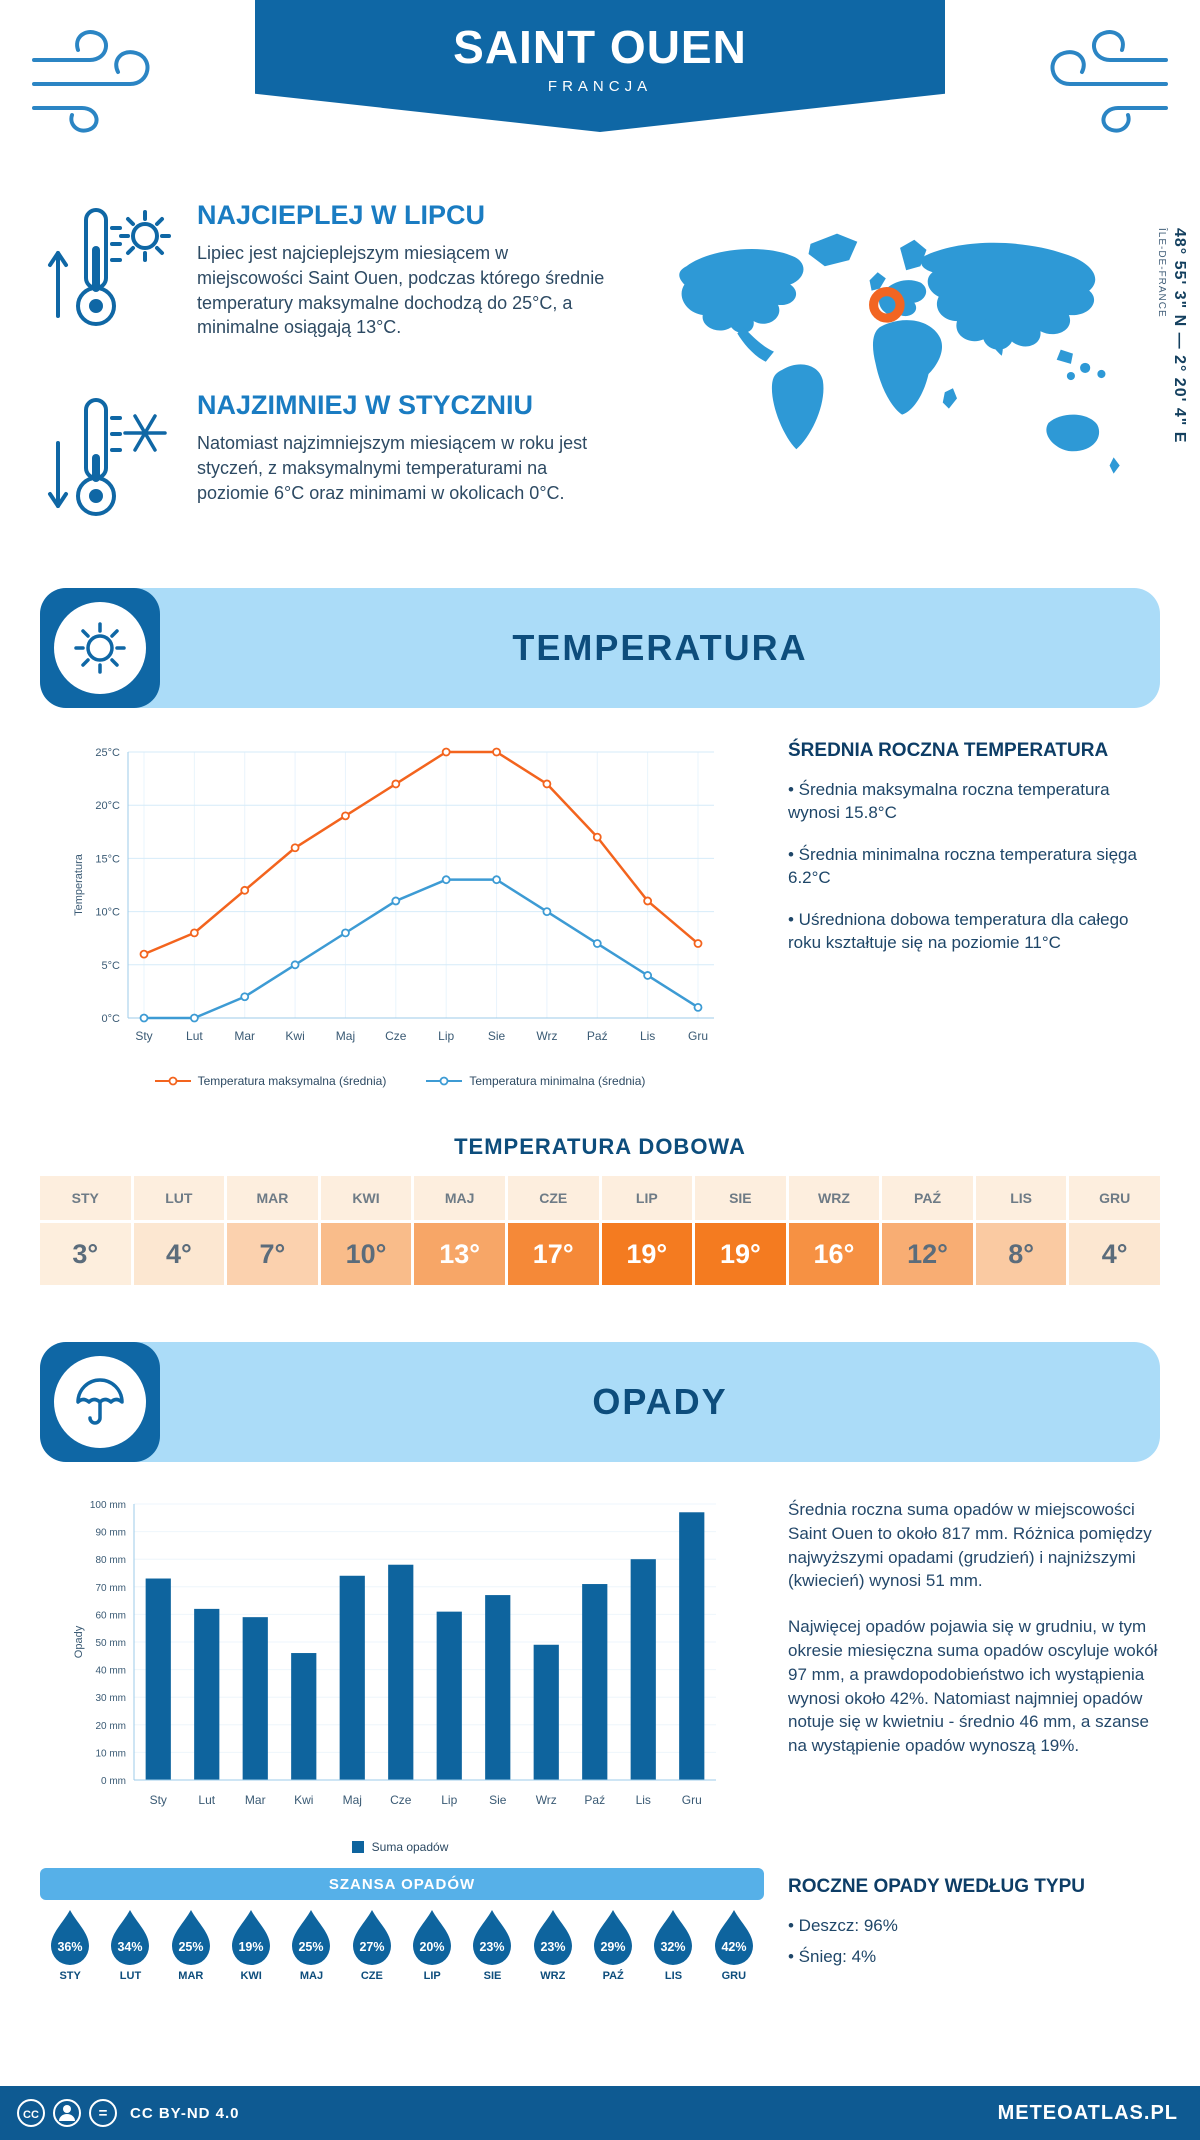  I want to click on svg-text: 25°C, so click(107, 753).